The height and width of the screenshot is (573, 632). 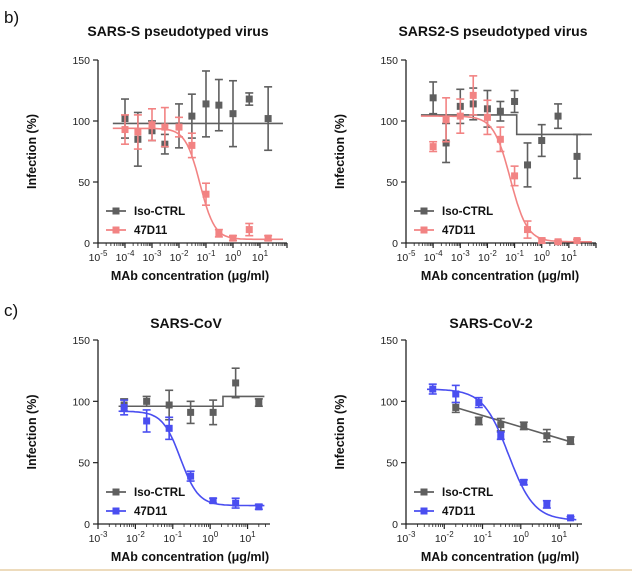 What do you see at coordinates (406, 537) in the screenshot?
I see `x-tick-label: 10⁻³` at bounding box center [406, 537].